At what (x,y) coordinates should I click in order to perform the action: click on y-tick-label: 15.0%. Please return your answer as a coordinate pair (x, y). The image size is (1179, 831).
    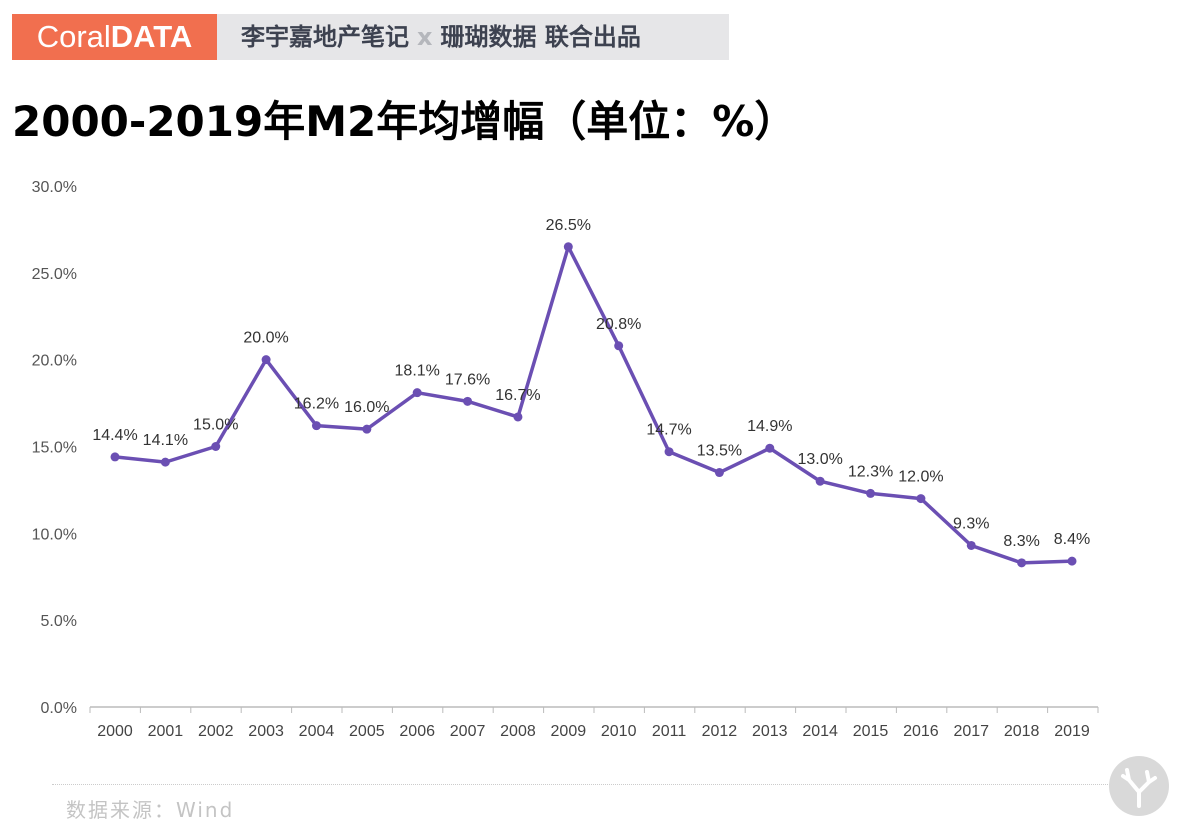
    Looking at the image, I should click on (54, 448).